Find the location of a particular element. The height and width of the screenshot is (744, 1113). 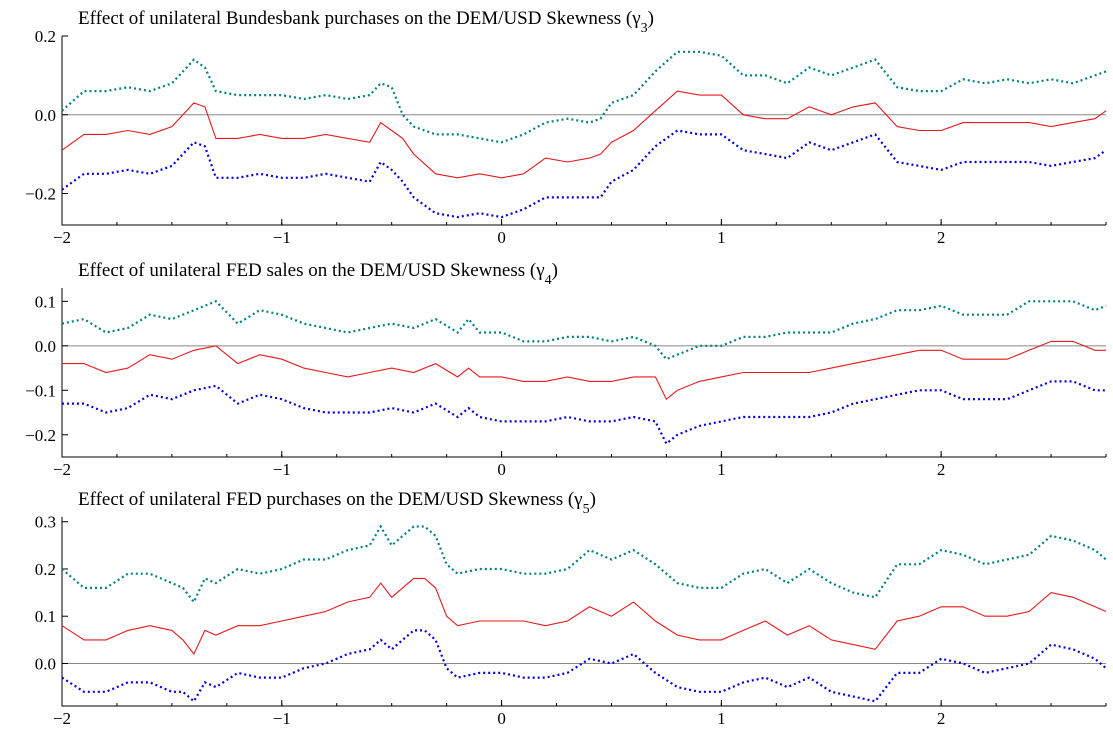

panel-3-y-tick-label: 0.2 is located at coordinates (45, 569).